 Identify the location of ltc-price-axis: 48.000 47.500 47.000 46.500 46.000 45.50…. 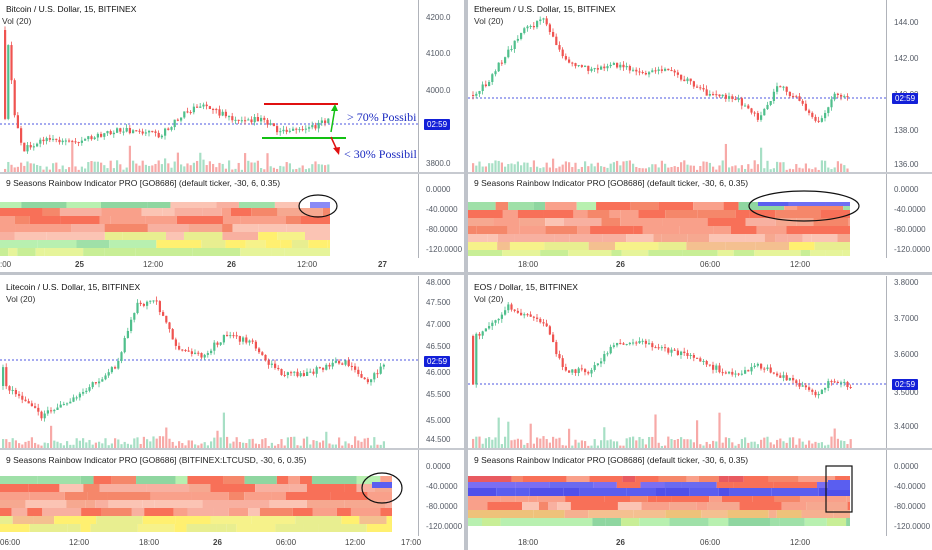
(441, 362).